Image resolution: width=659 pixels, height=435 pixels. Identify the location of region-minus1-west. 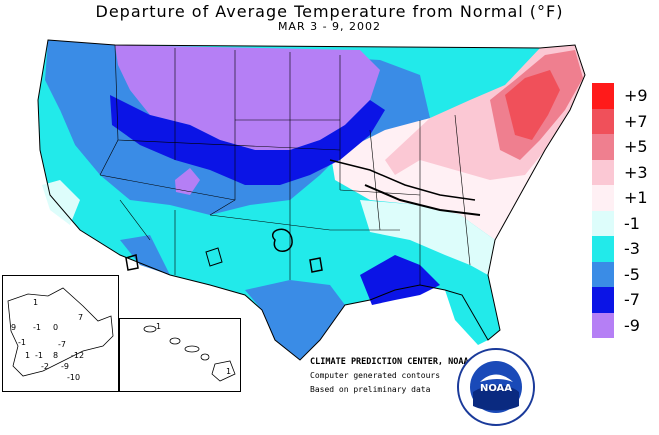
(61, 202).